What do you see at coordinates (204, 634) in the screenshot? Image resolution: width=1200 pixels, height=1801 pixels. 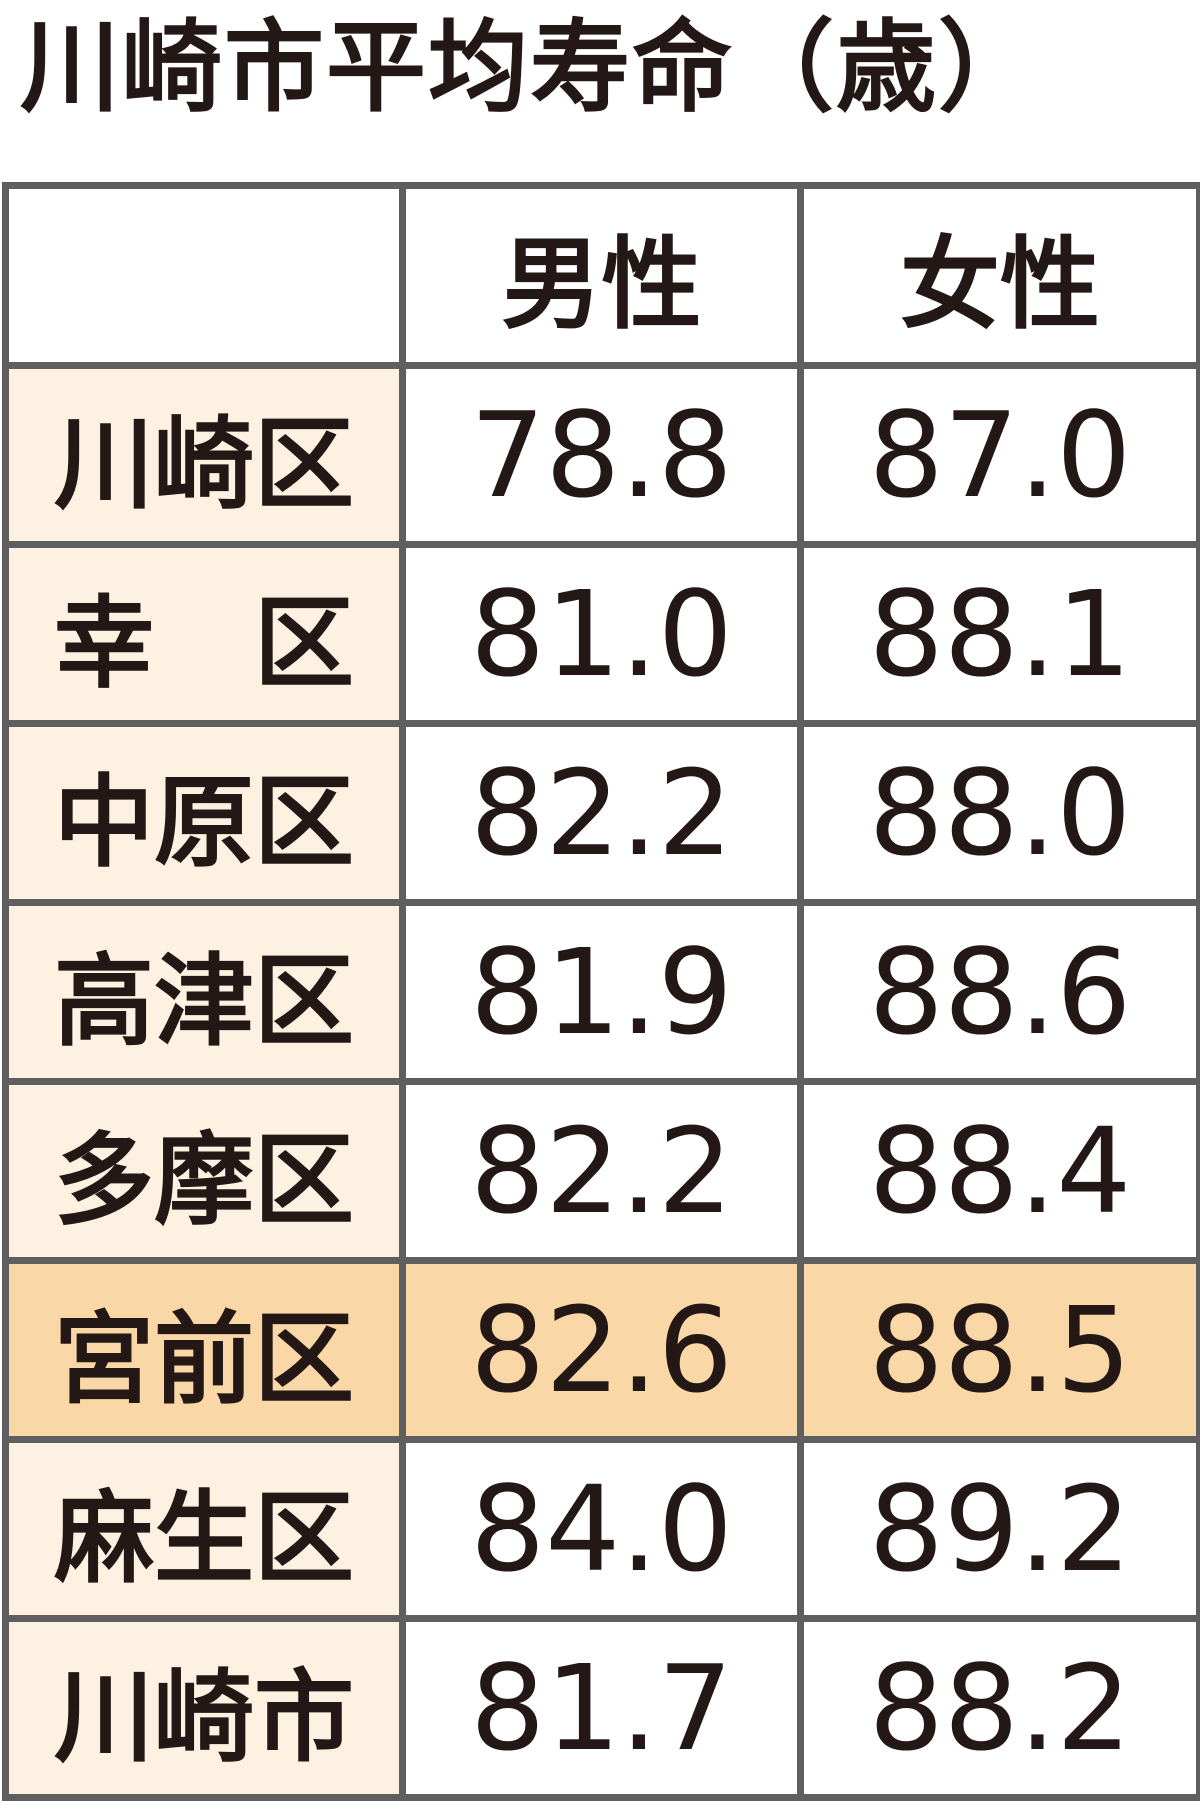 I see `ward-name-cell: 幸 区` at bounding box center [204, 634].